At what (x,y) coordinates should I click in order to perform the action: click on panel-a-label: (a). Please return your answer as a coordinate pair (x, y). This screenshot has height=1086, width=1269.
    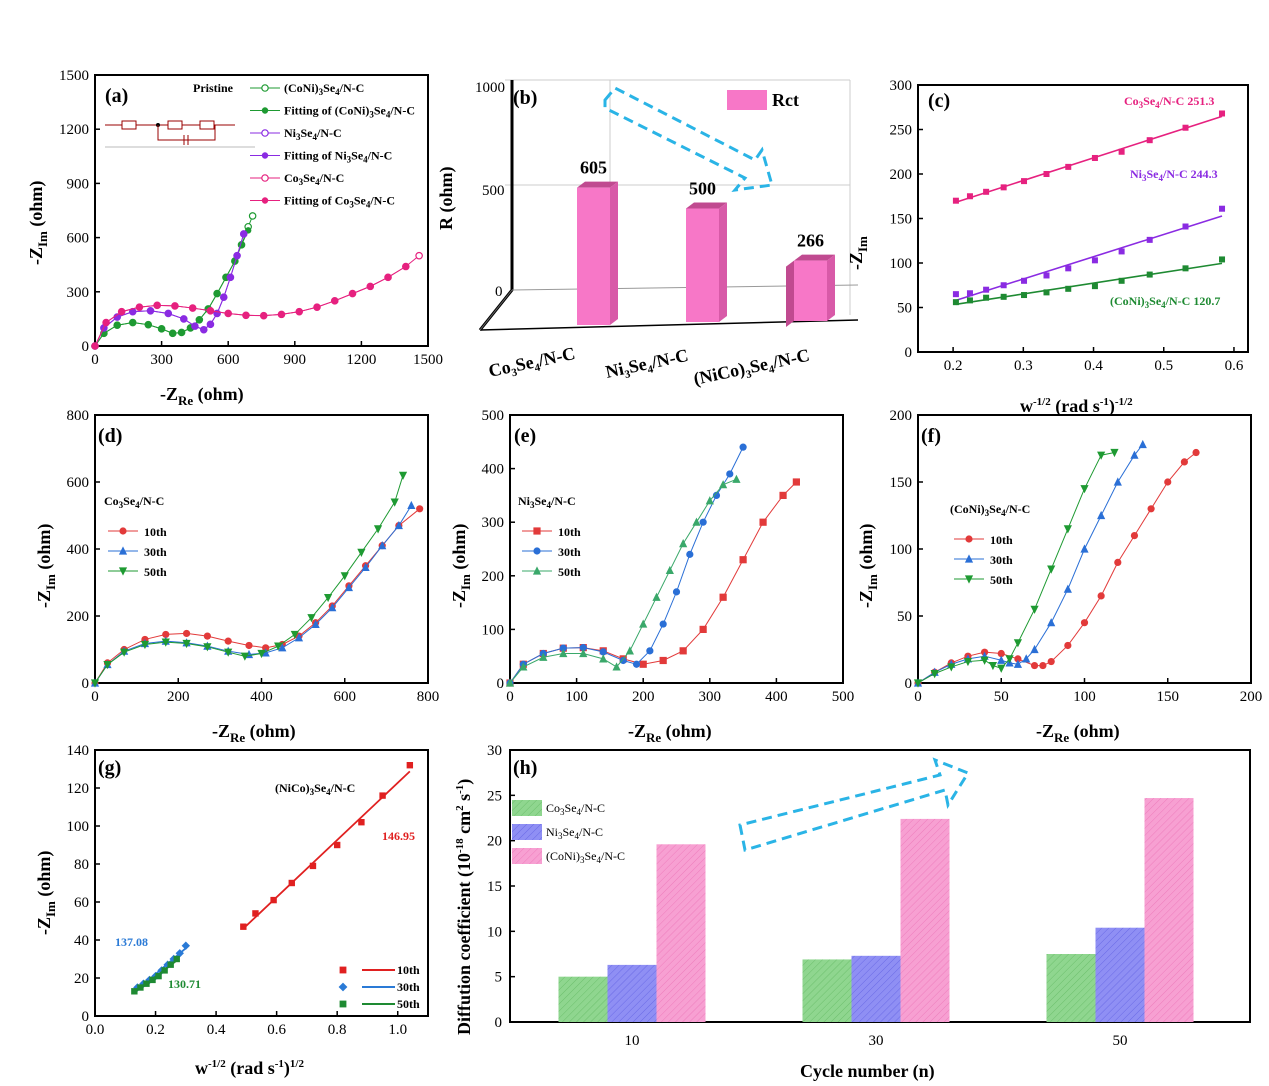
    Looking at the image, I should click on (116, 96).